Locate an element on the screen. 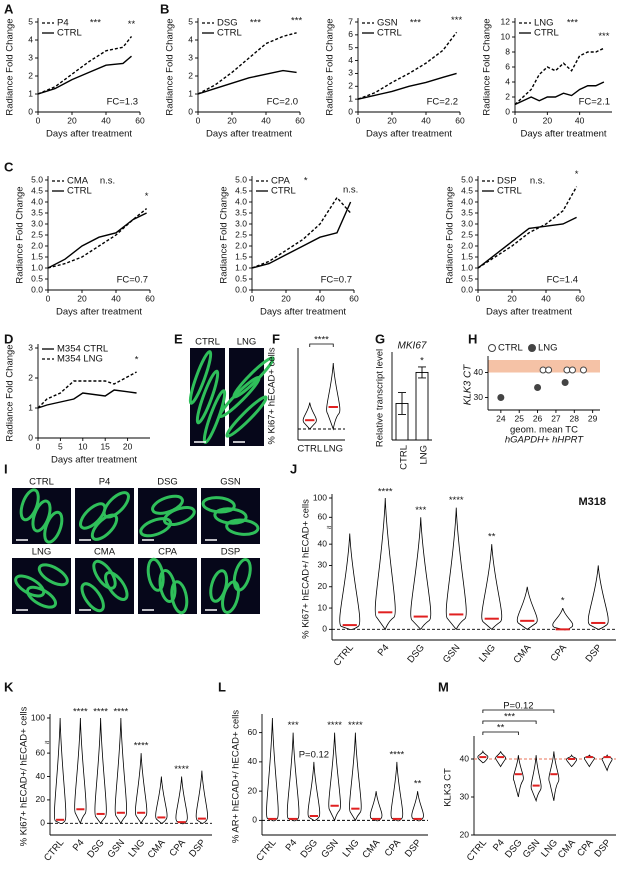 The width and height of the screenshot is (627, 886). image-label: CMA is located at coordinates (105, 552).